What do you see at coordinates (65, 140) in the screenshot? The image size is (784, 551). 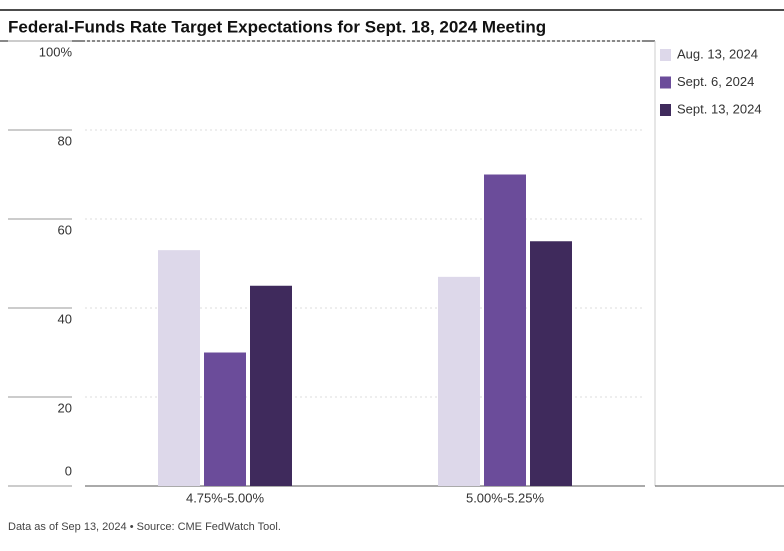 I see `y-tick-label: 80` at bounding box center [65, 140].